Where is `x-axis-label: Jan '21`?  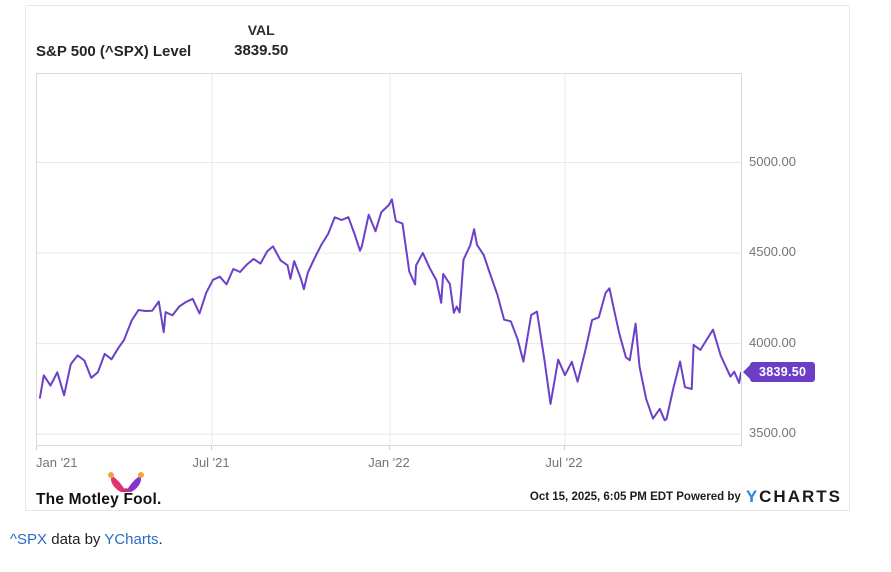 x-axis-label: Jan '21 is located at coordinates (57, 462).